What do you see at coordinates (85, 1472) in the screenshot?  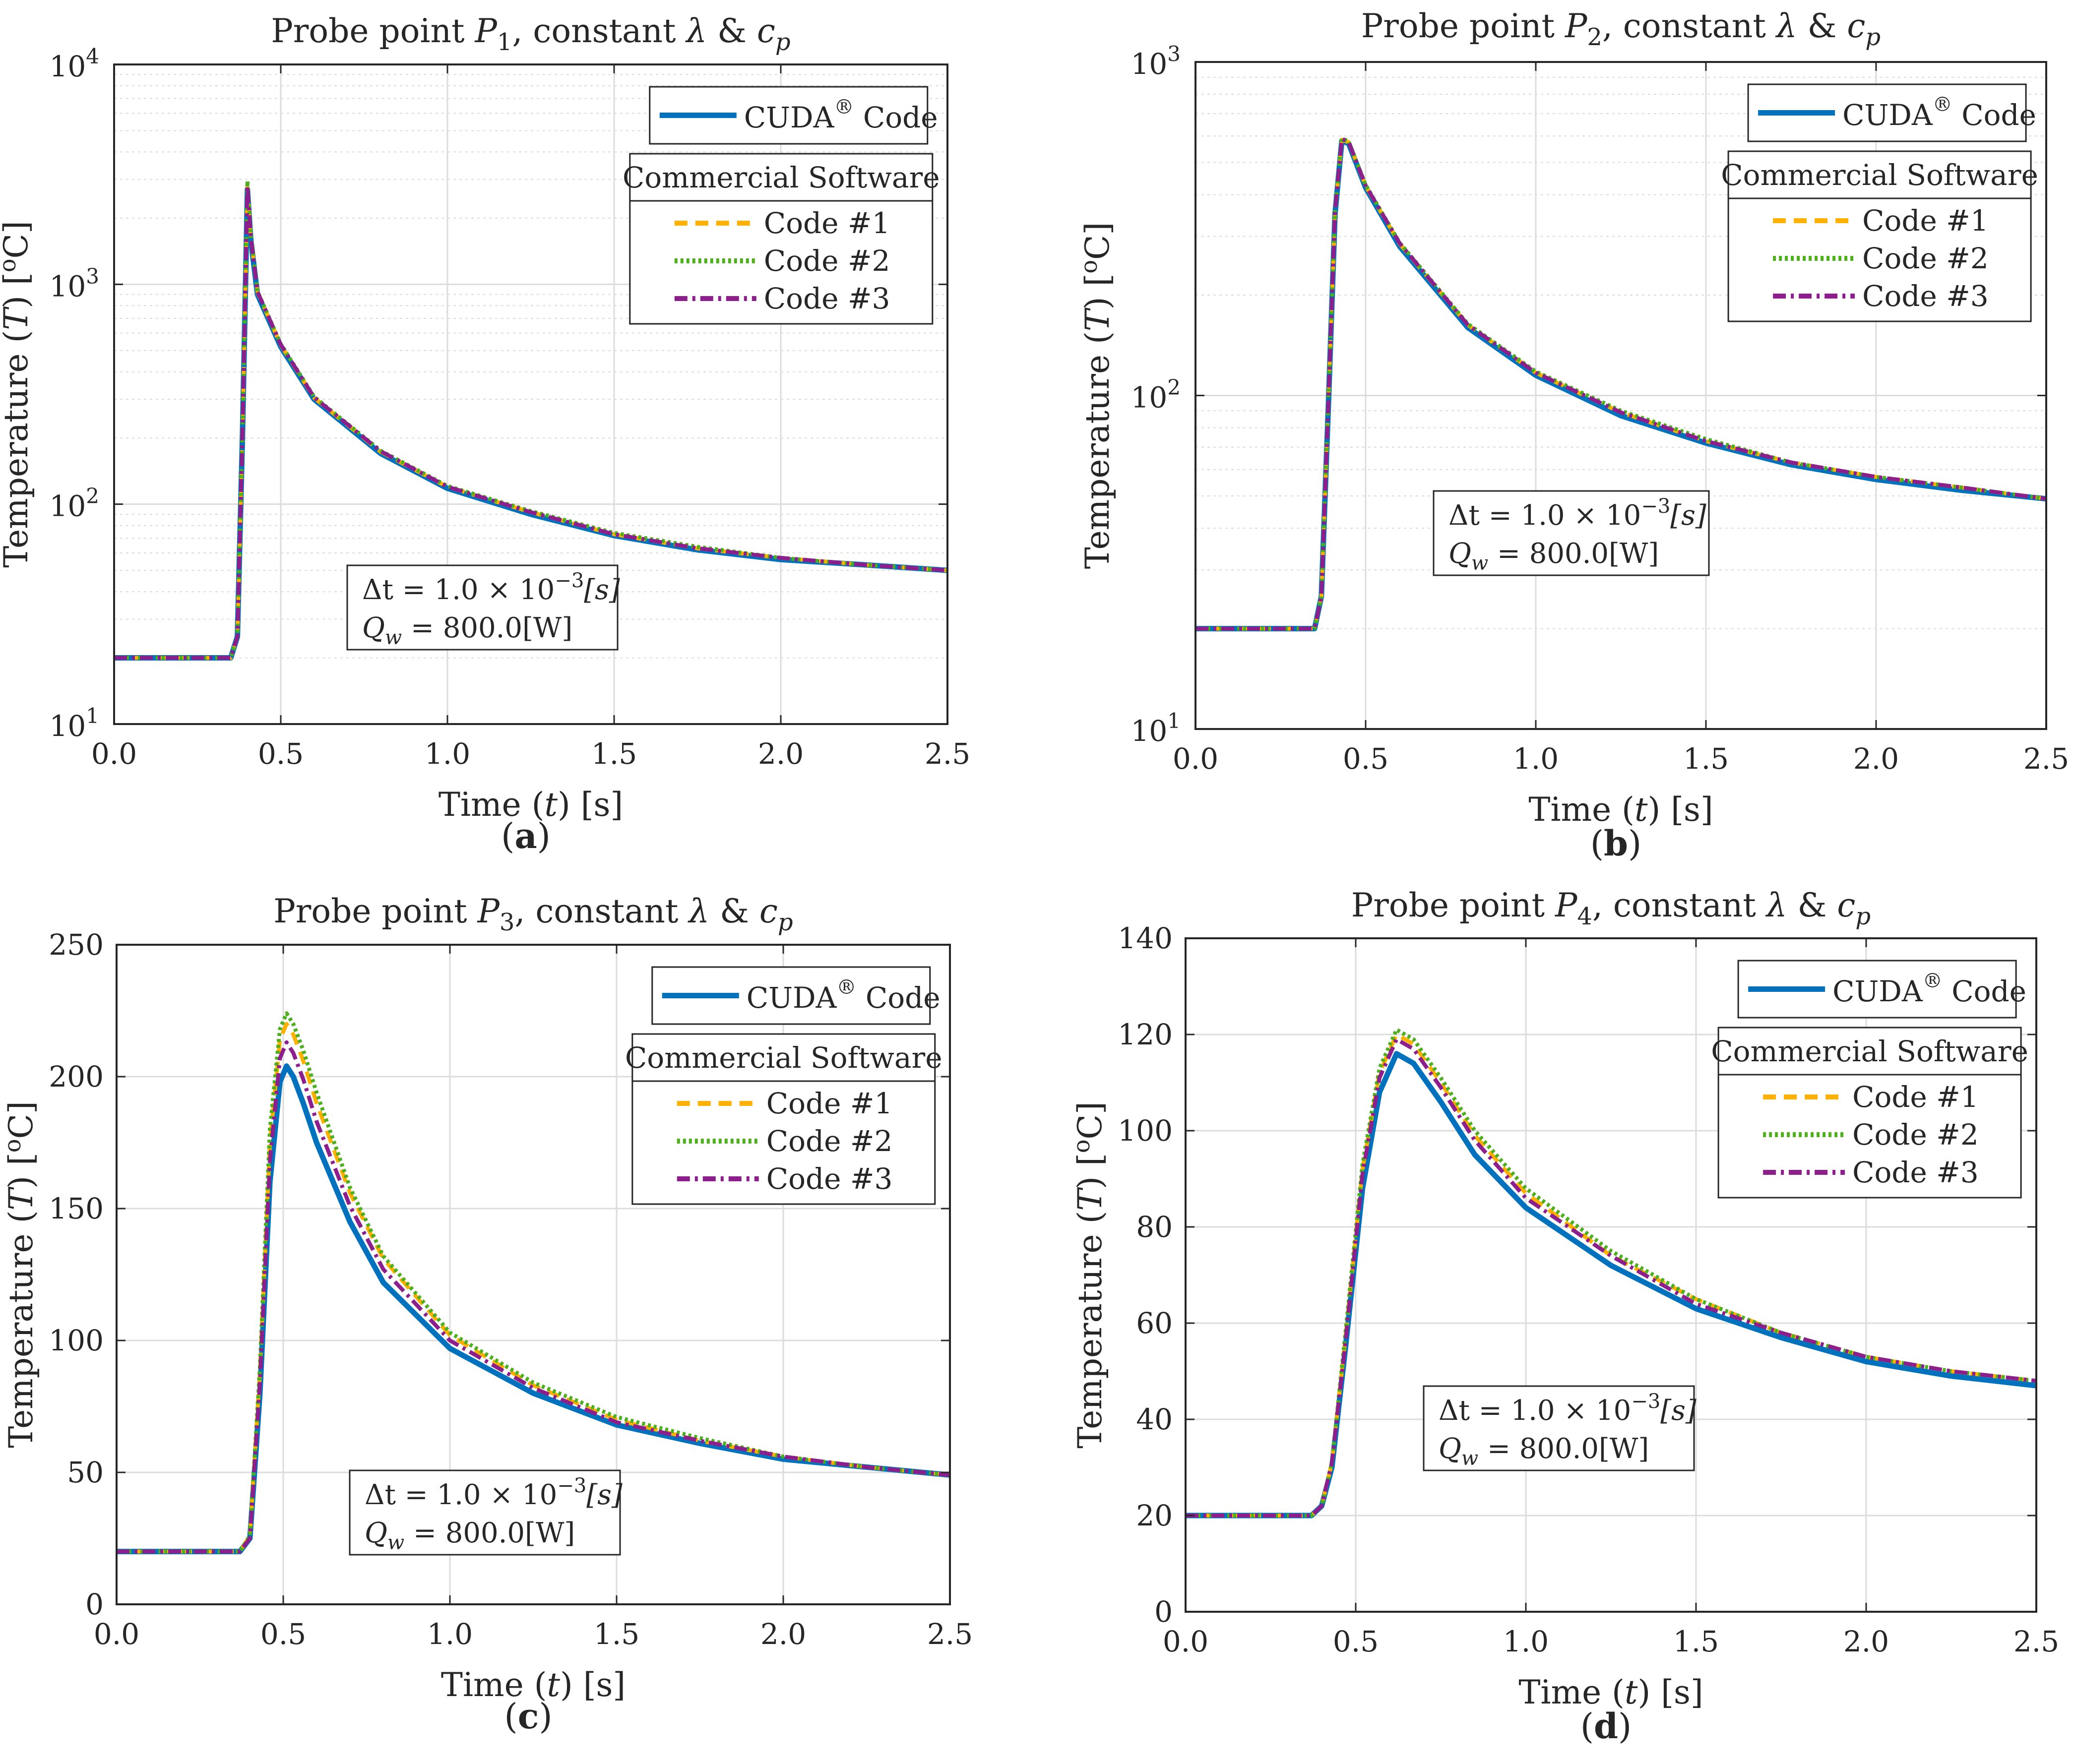 I see `y-tick-label: 50` at bounding box center [85, 1472].